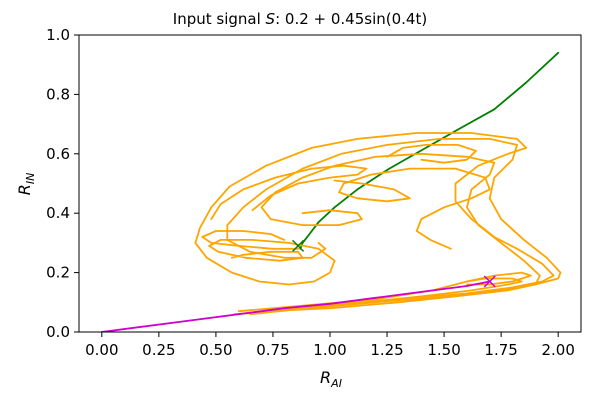 The image size is (600, 400). What do you see at coordinates (58, 332) in the screenshot?
I see `y-tick-label: 0.0` at bounding box center [58, 332].